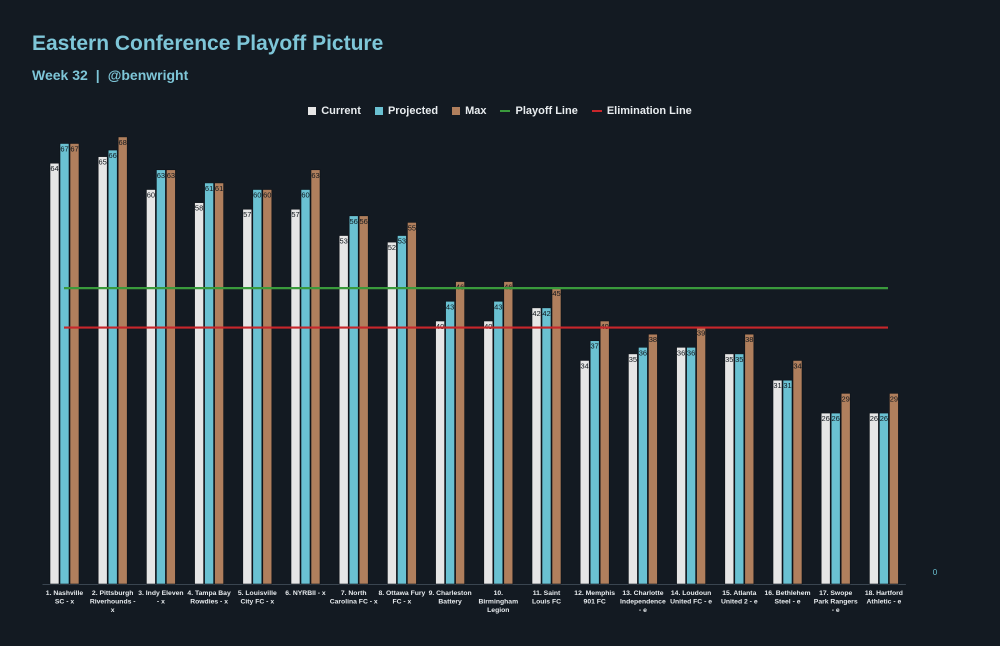 The image size is (1000, 646). What do you see at coordinates (835, 593) in the screenshot?
I see `x-tick-label-line: 17. Swope` at bounding box center [835, 593].